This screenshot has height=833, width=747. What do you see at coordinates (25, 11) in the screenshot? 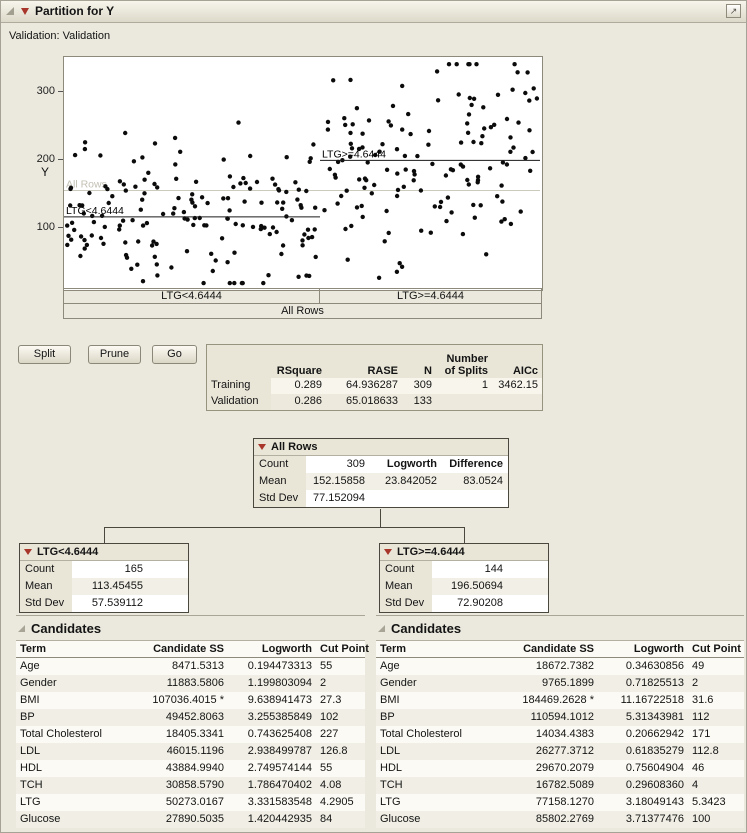
I see `red-triangle-menu-icon` at bounding box center [25, 11].